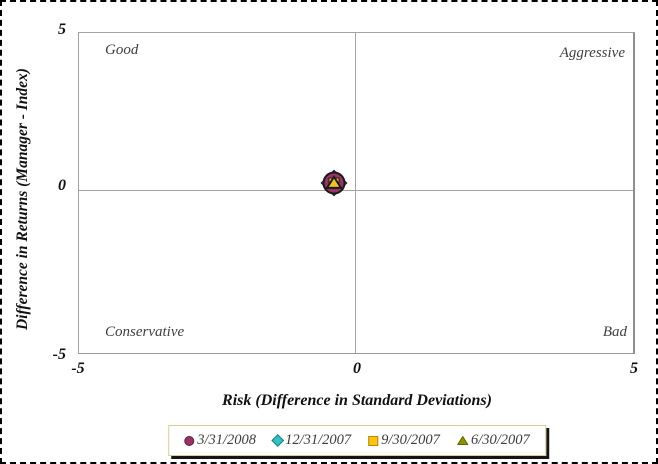  I want to click on y-axis-title: Difference in Returns (Manager - Index), so click(22, 199).